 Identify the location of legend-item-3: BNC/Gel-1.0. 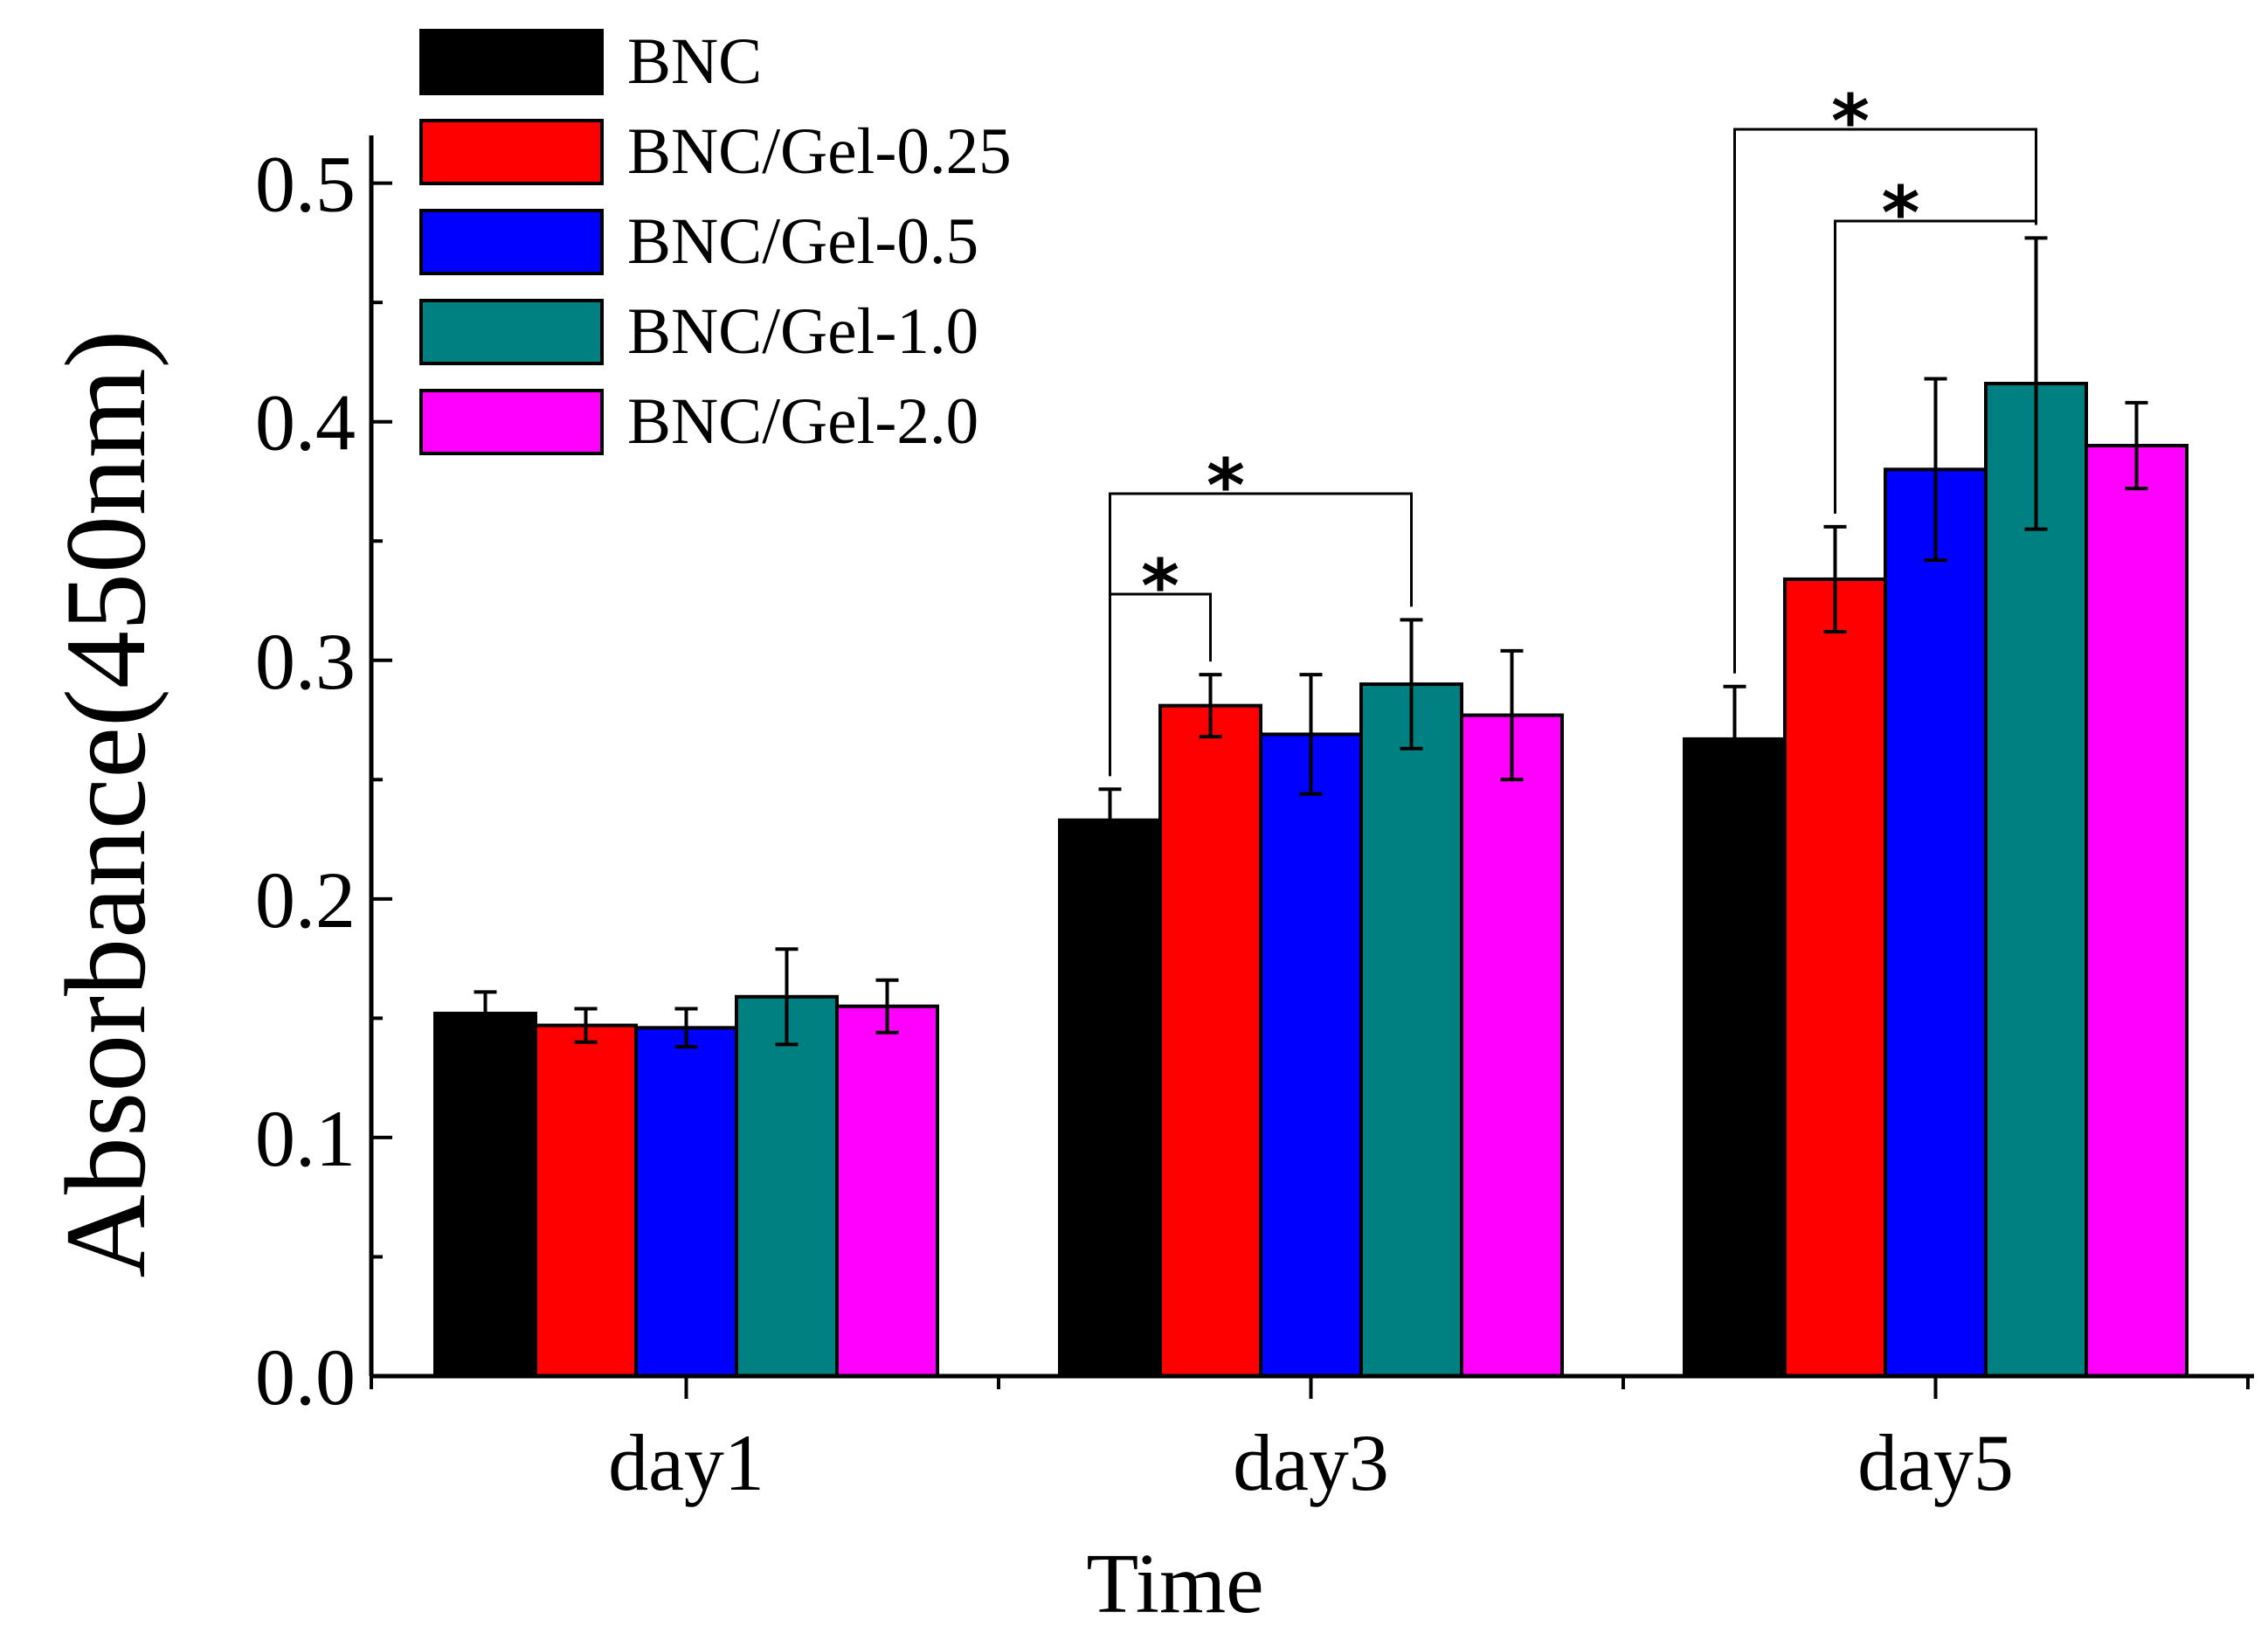
(699, 331).